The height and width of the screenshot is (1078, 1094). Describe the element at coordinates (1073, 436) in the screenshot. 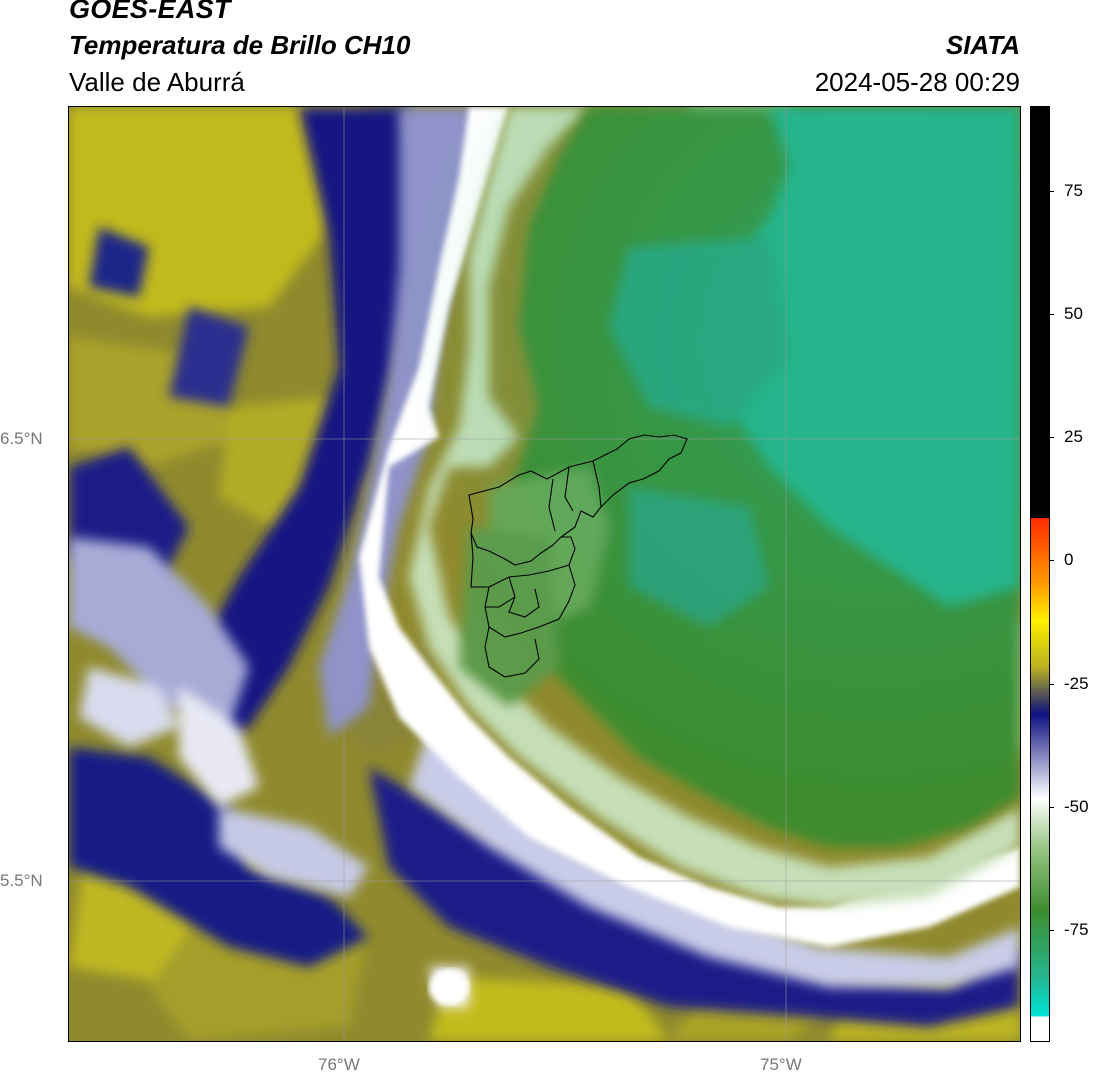

I see `colorbar-label: 25` at that location.